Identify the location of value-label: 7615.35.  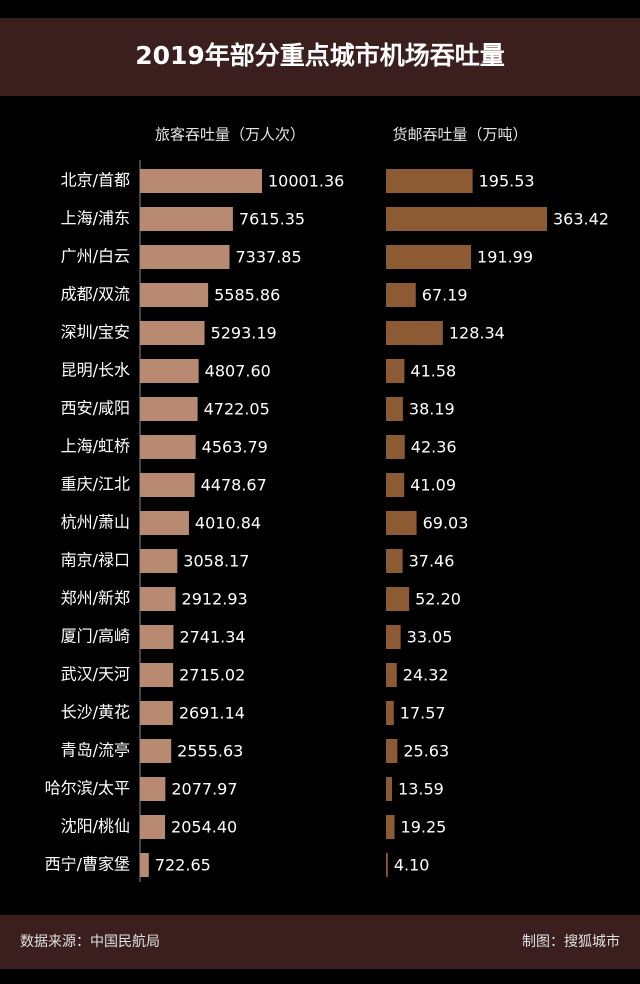
(272, 219).